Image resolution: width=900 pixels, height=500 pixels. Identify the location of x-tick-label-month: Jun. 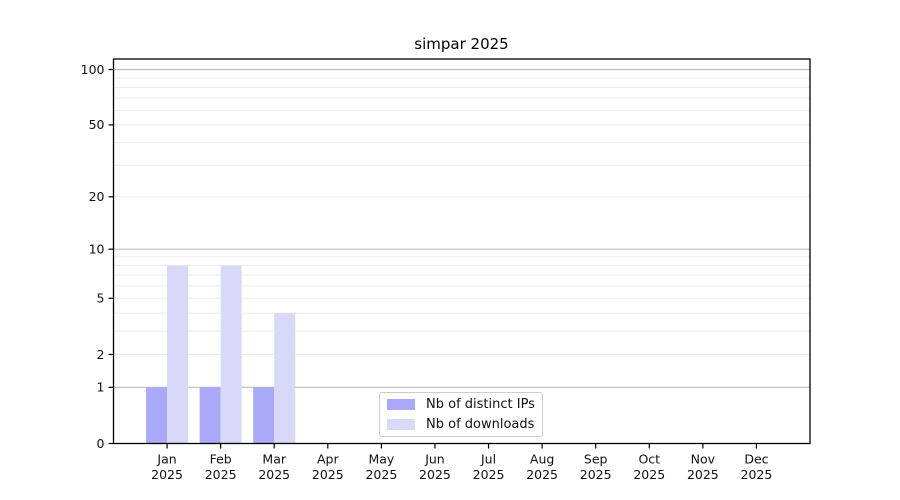
(434, 459).